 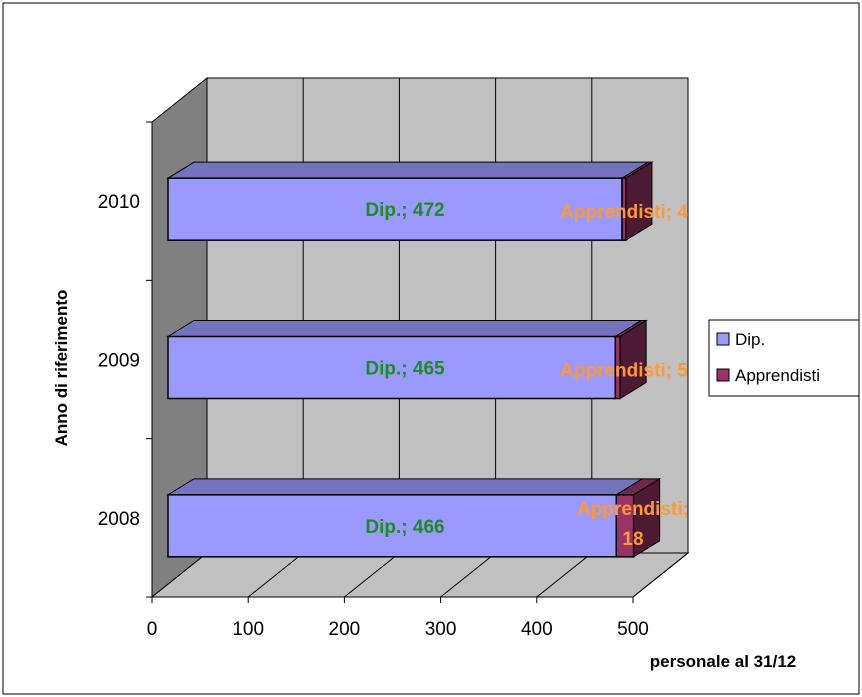 What do you see at coordinates (723, 339) in the screenshot?
I see `legend-swatch-dip` at bounding box center [723, 339].